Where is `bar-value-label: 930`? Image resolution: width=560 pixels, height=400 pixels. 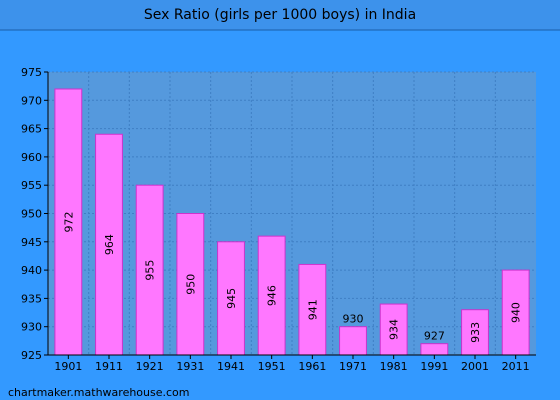
bar-value-label: 930 is located at coordinates (353, 319).